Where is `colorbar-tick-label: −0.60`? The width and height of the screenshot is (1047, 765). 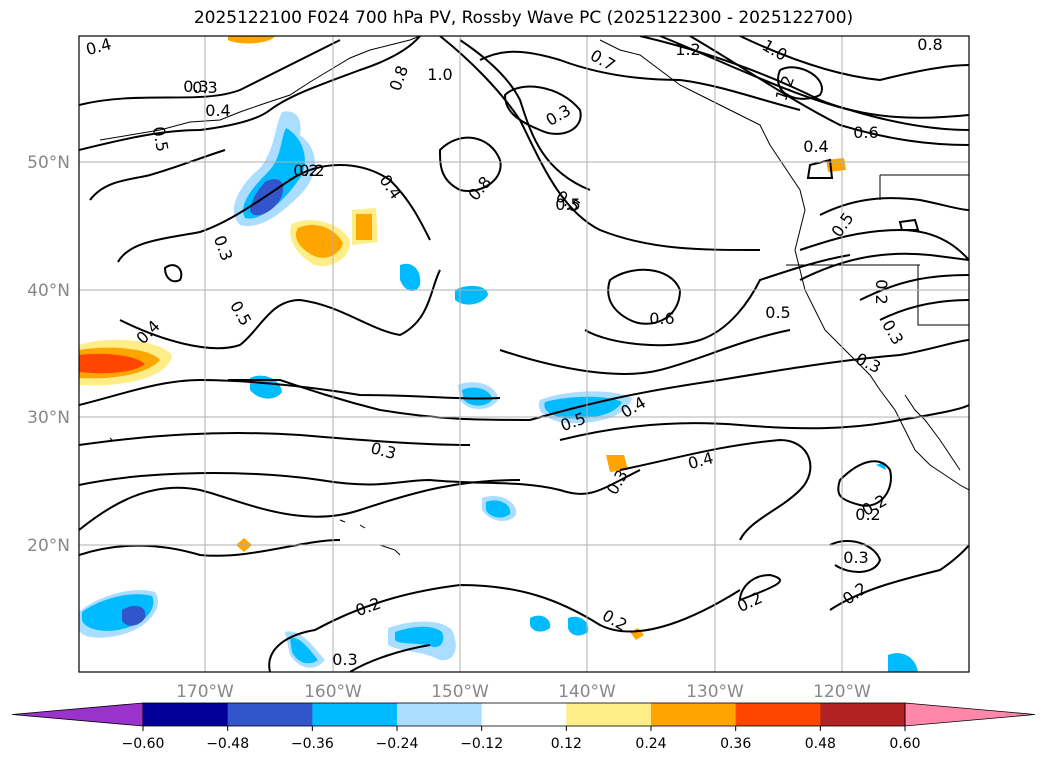
colorbar-tick-label: −0.60 is located at coordinates (143, 744).